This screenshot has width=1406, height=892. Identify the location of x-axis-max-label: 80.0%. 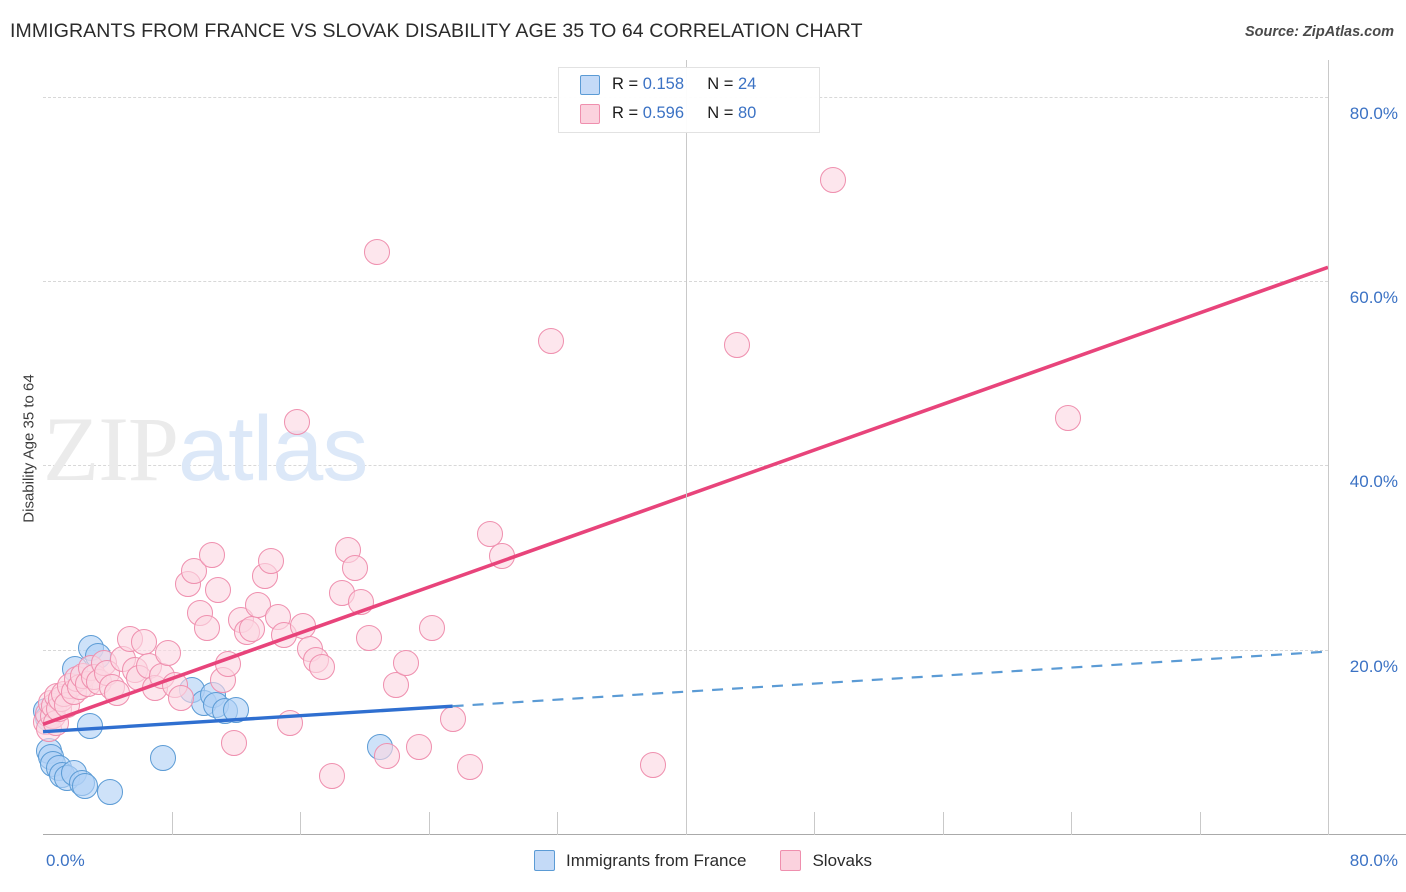
(1373, 860).